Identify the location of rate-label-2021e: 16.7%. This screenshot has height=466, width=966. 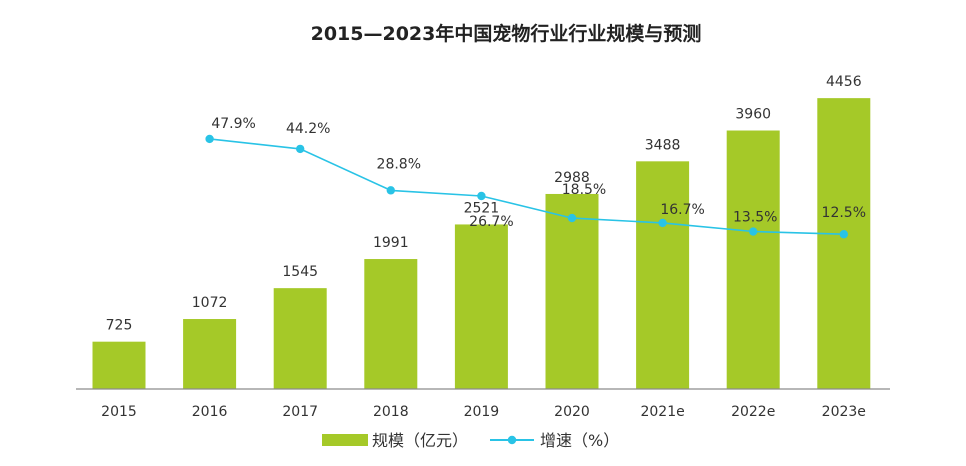
(682, 210).